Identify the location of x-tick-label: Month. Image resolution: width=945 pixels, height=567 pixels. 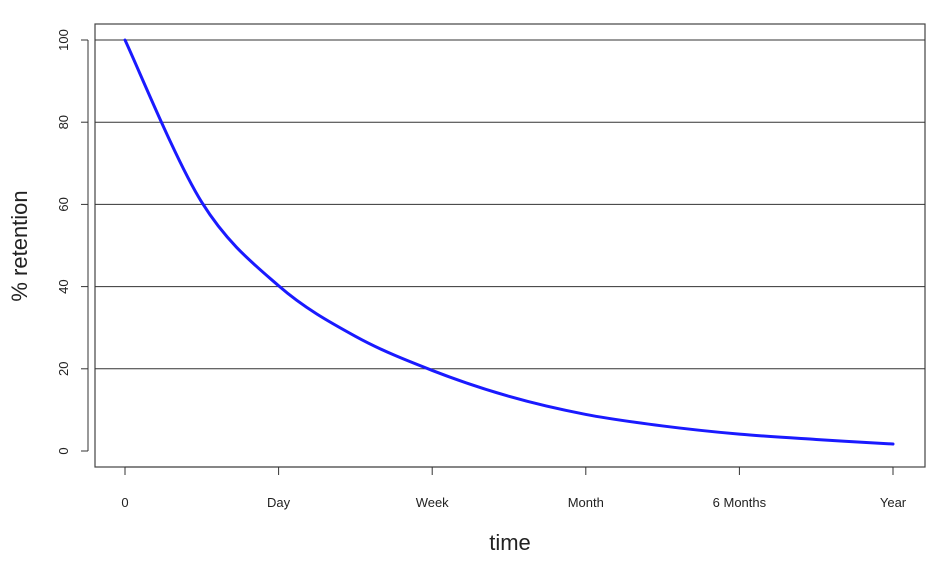
(586, 502).